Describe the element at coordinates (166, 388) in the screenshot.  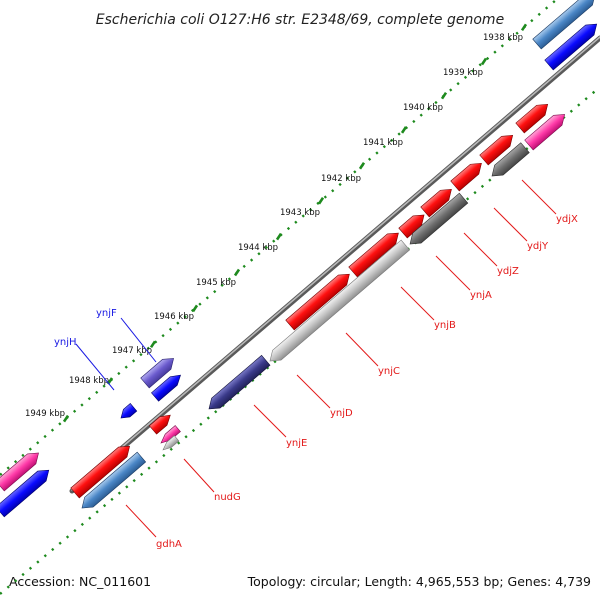
I see `gene-feature-ynjF-blue` at that location.